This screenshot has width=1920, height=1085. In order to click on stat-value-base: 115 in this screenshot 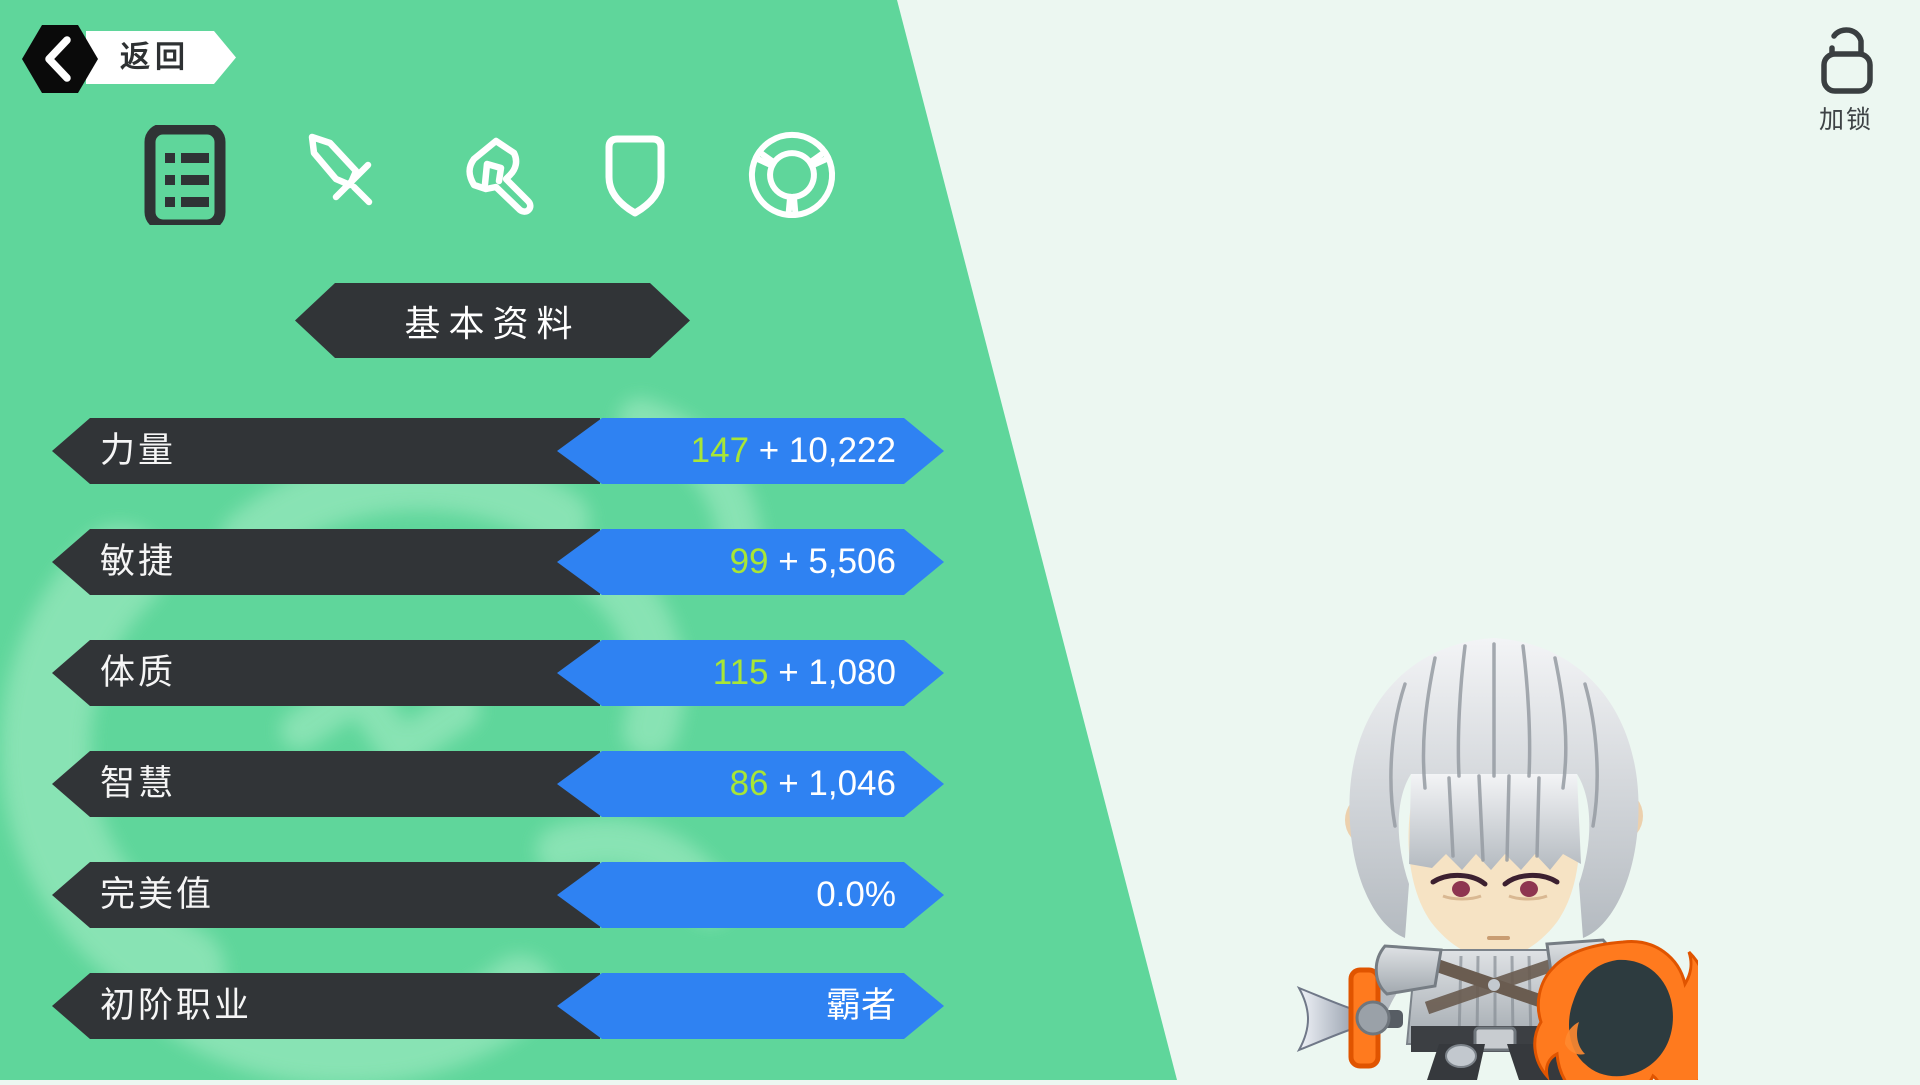, I will do `click(740, 672)`.